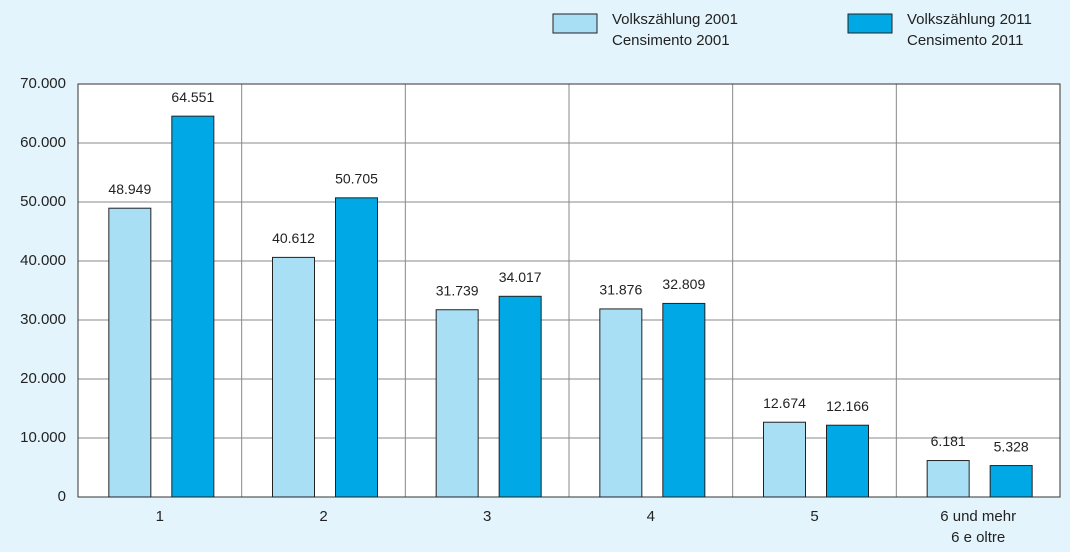 This screenshot has height=552, width=1070. Describe the element at coordinates (814, 516) in the screenshot. I see `x-tick-label: 5` at that location.